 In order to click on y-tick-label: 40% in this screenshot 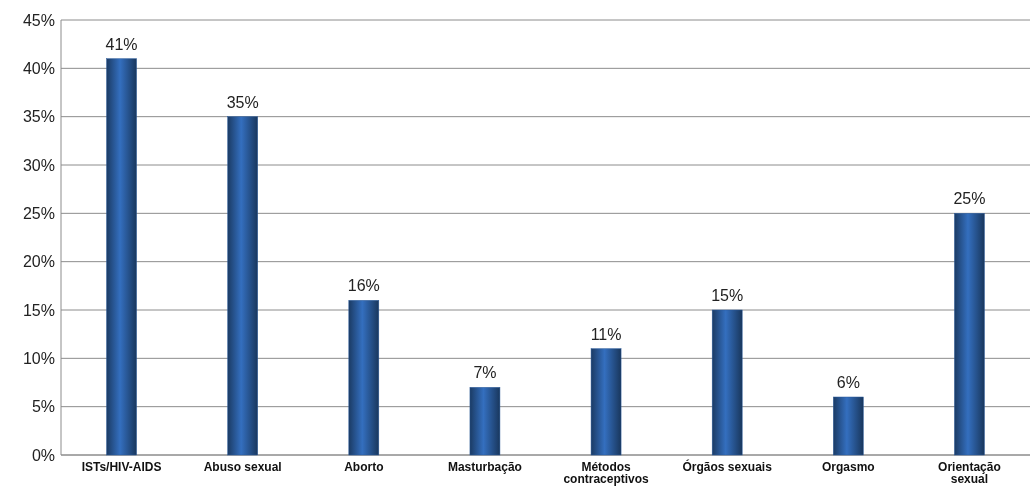, I will do `click(38, 68)`.